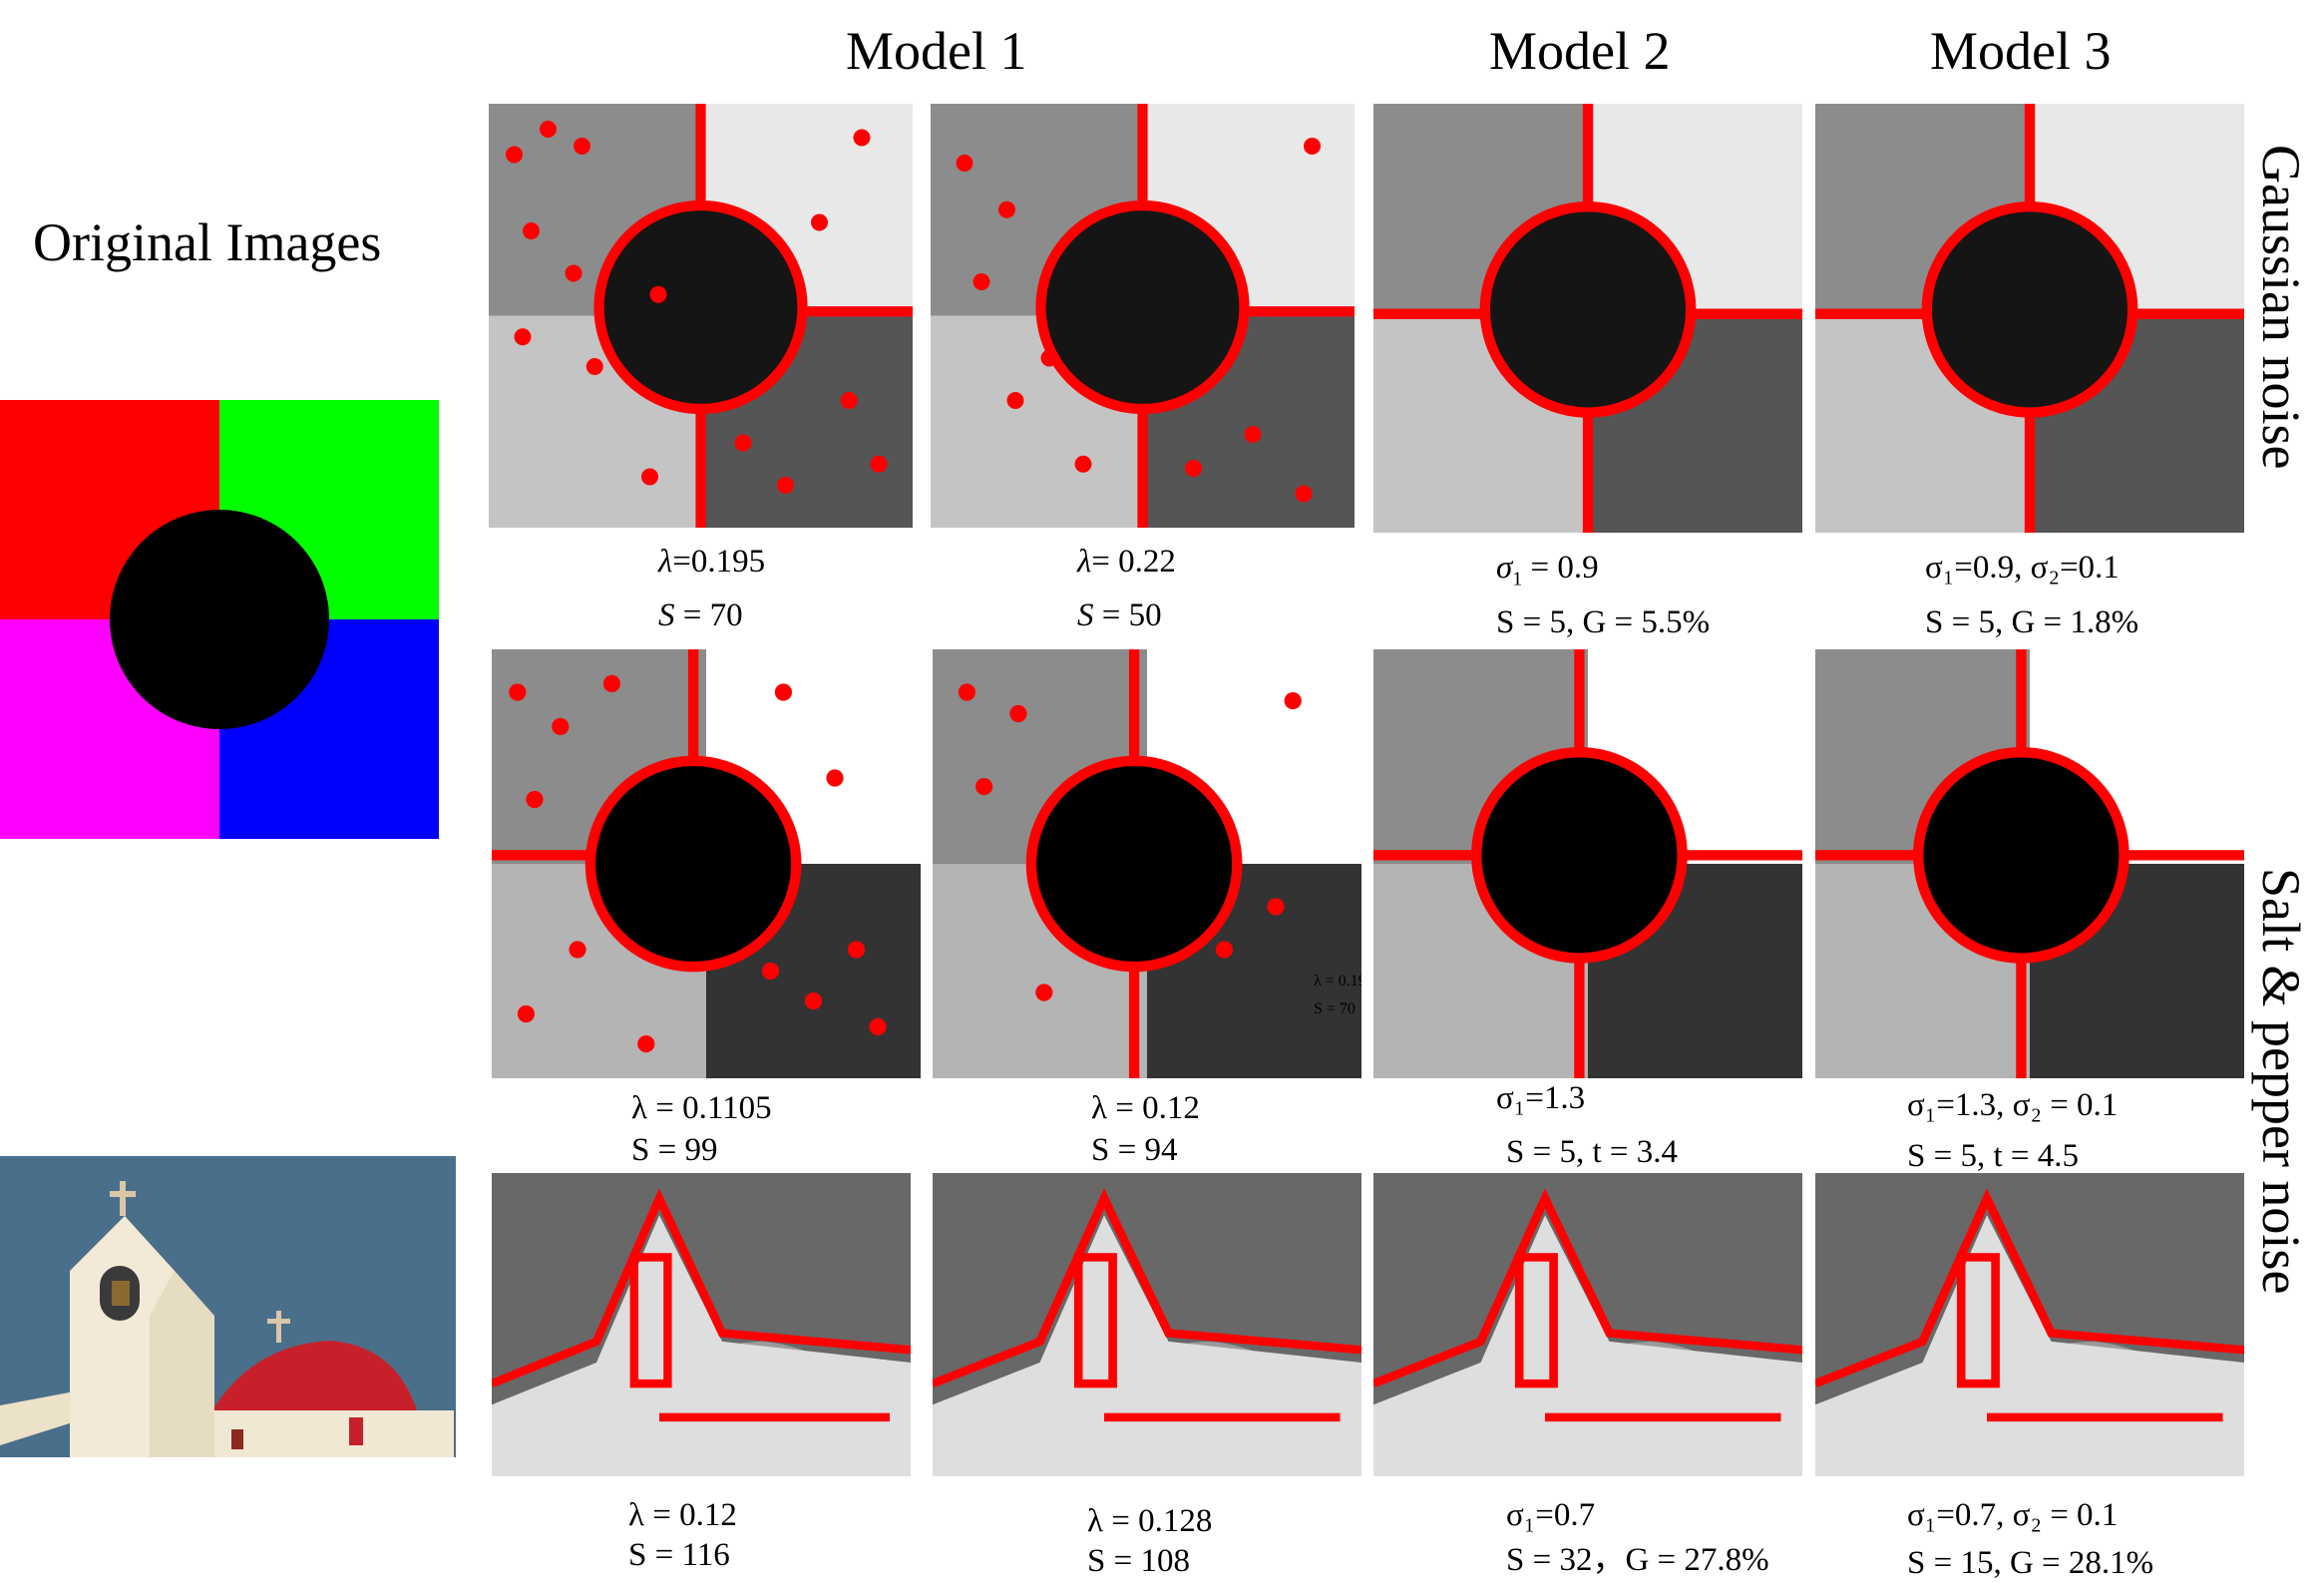 This screenshot has height=1583, width=2324. I want to click on result-church-model1-b, so click(1147, 1324).